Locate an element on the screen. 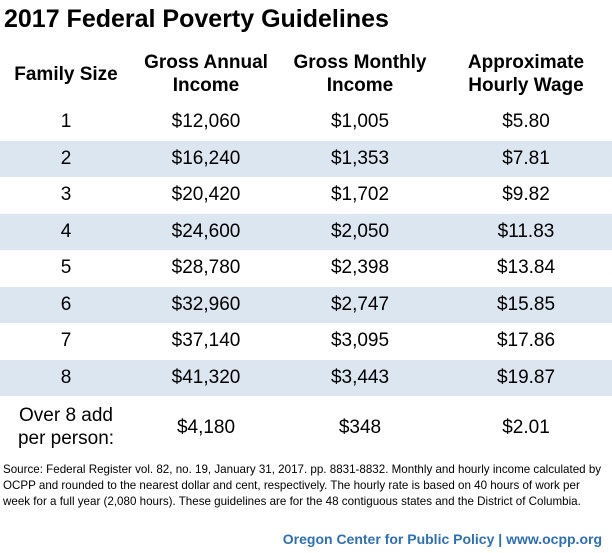 The height and width of the screenshot is (553, 612). additional-label-line1: Over 8 add is located at coordinates (66, 415).